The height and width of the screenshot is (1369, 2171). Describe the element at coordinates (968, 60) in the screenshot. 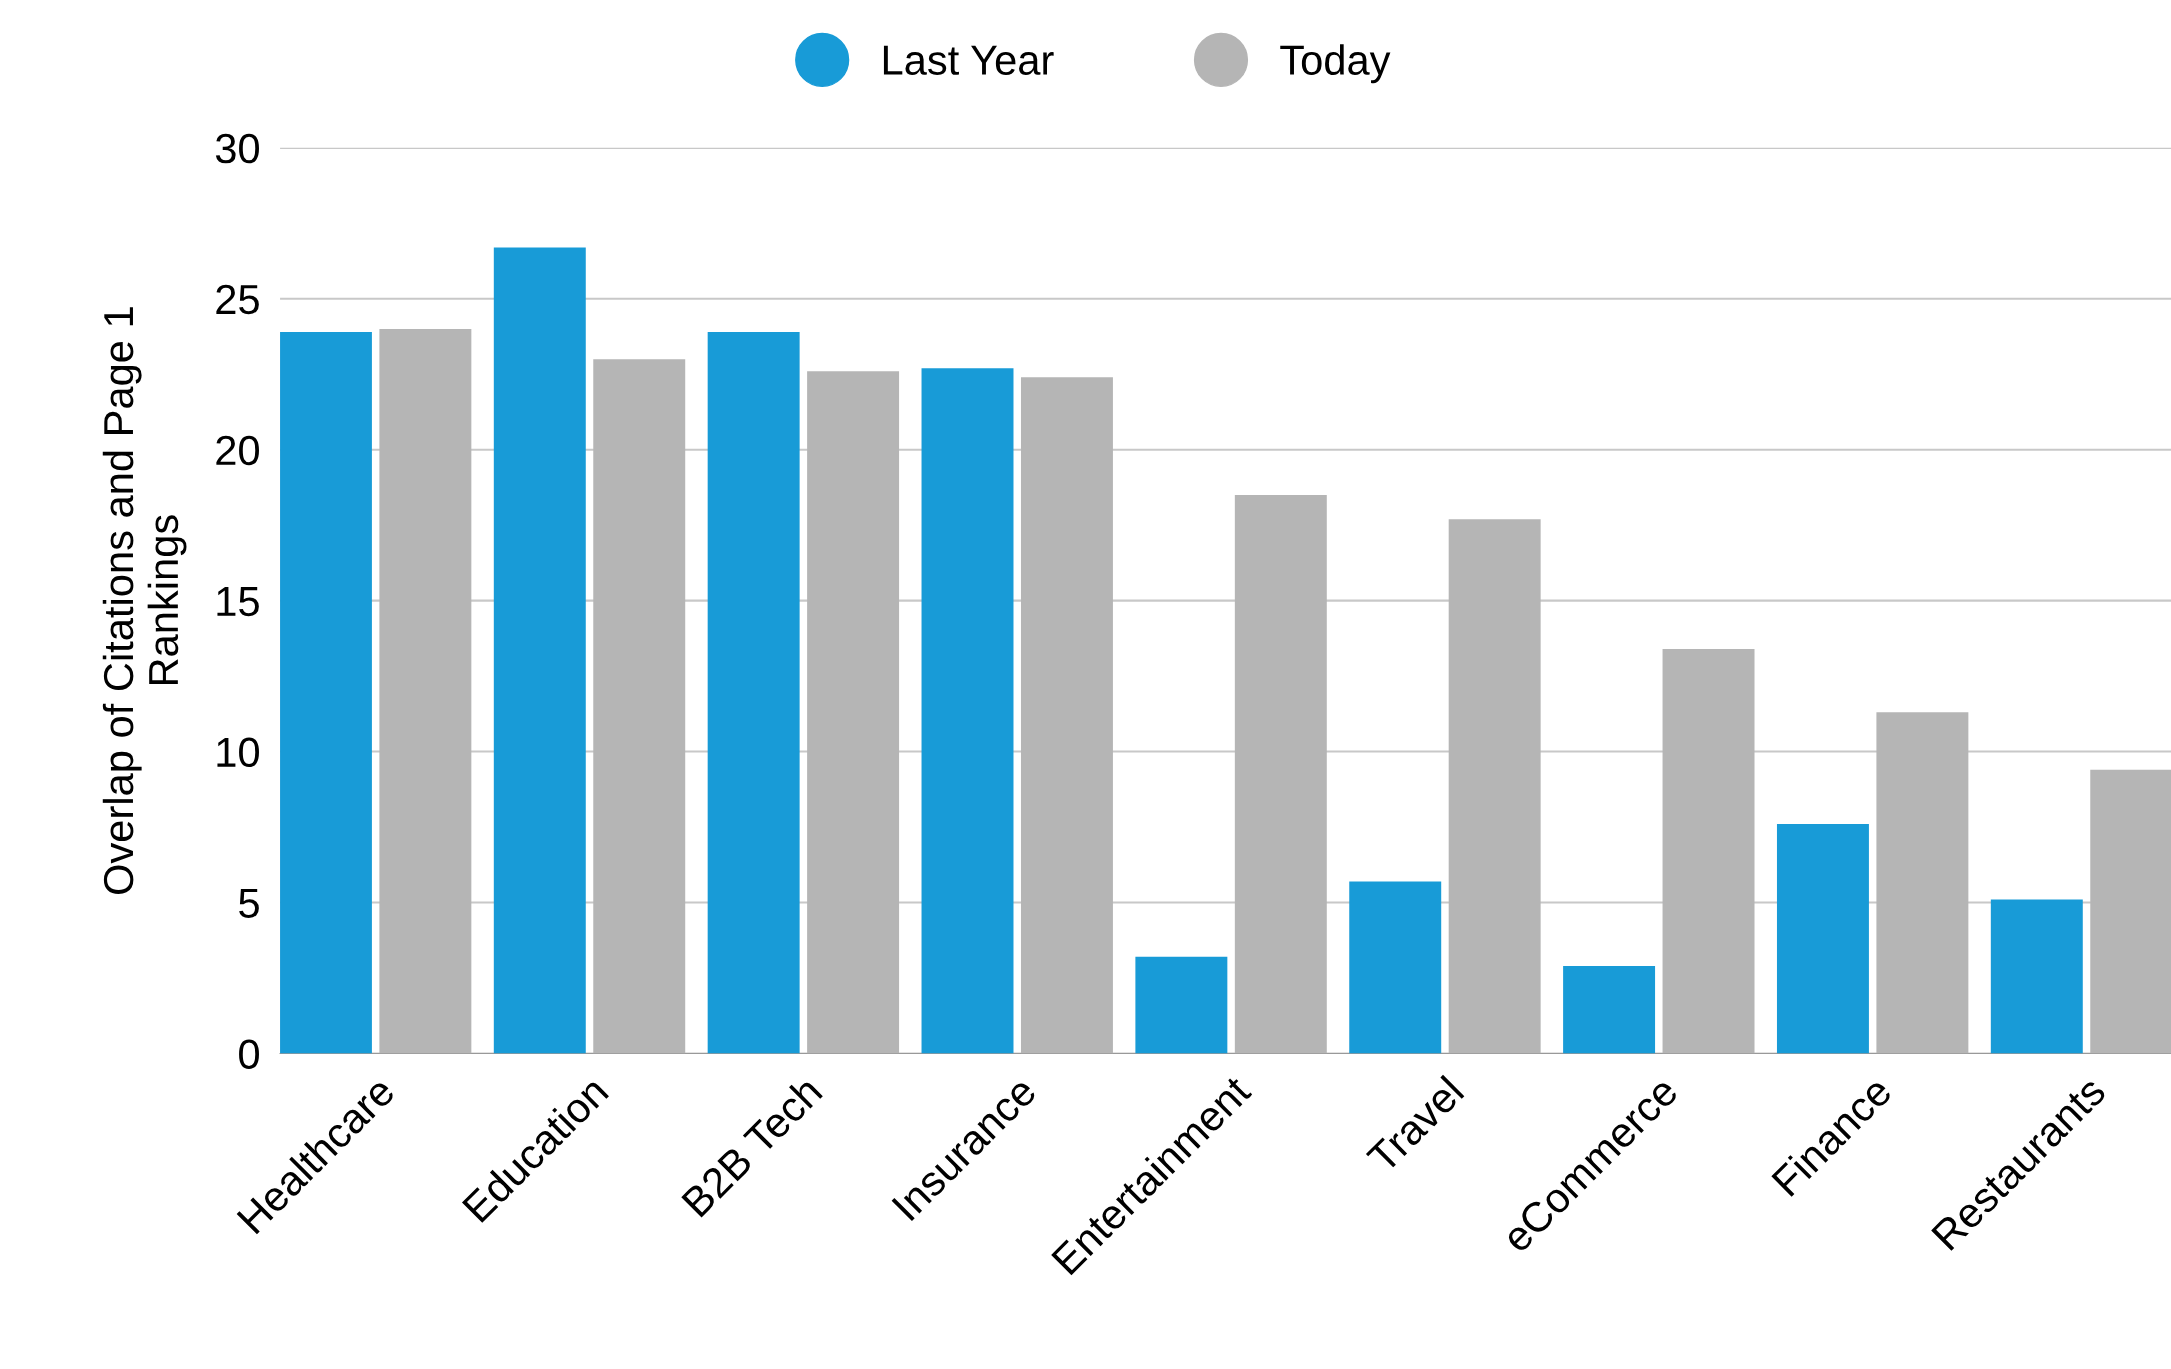

I see `legend-label: Last Year` at that location.